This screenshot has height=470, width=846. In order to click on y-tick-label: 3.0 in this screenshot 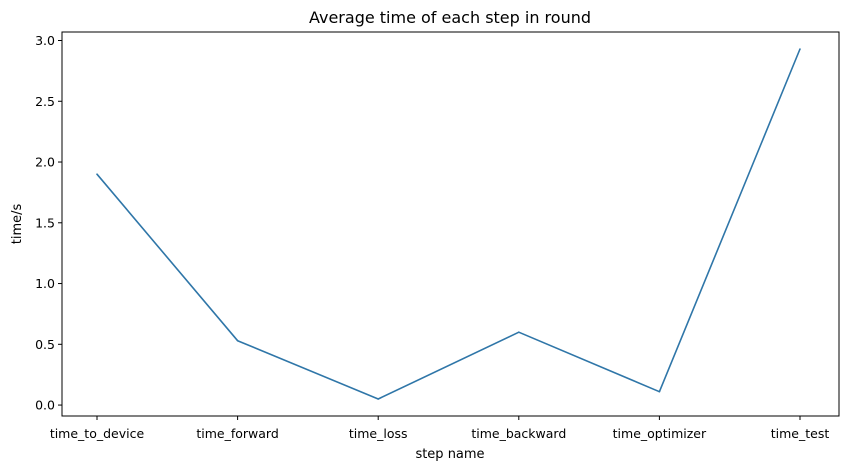, I will do `click(45, 40)`.